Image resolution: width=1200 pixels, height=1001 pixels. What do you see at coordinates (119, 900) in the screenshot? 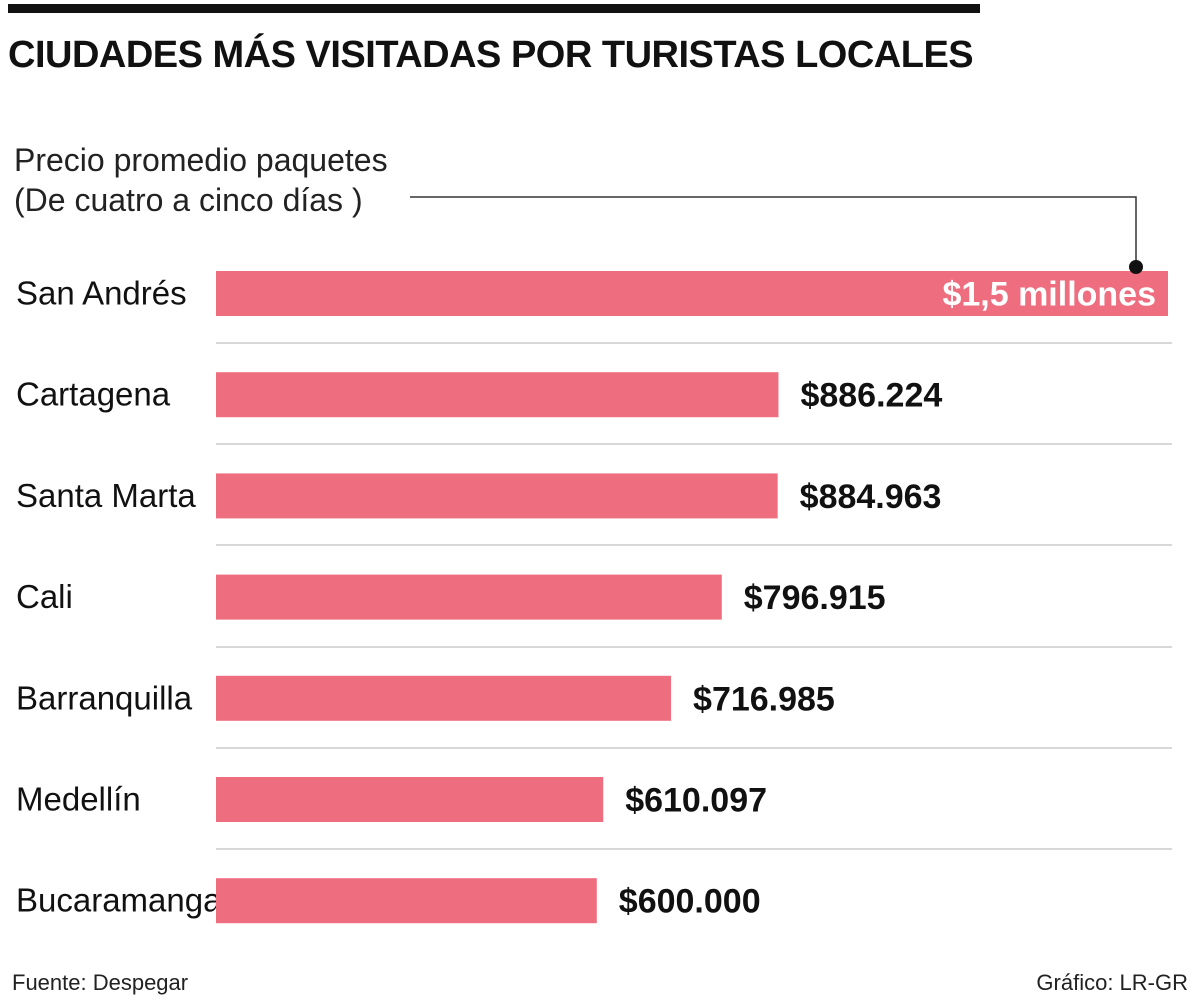
I see `category-label: Bucaramanga` at bounding box center [119, 900].